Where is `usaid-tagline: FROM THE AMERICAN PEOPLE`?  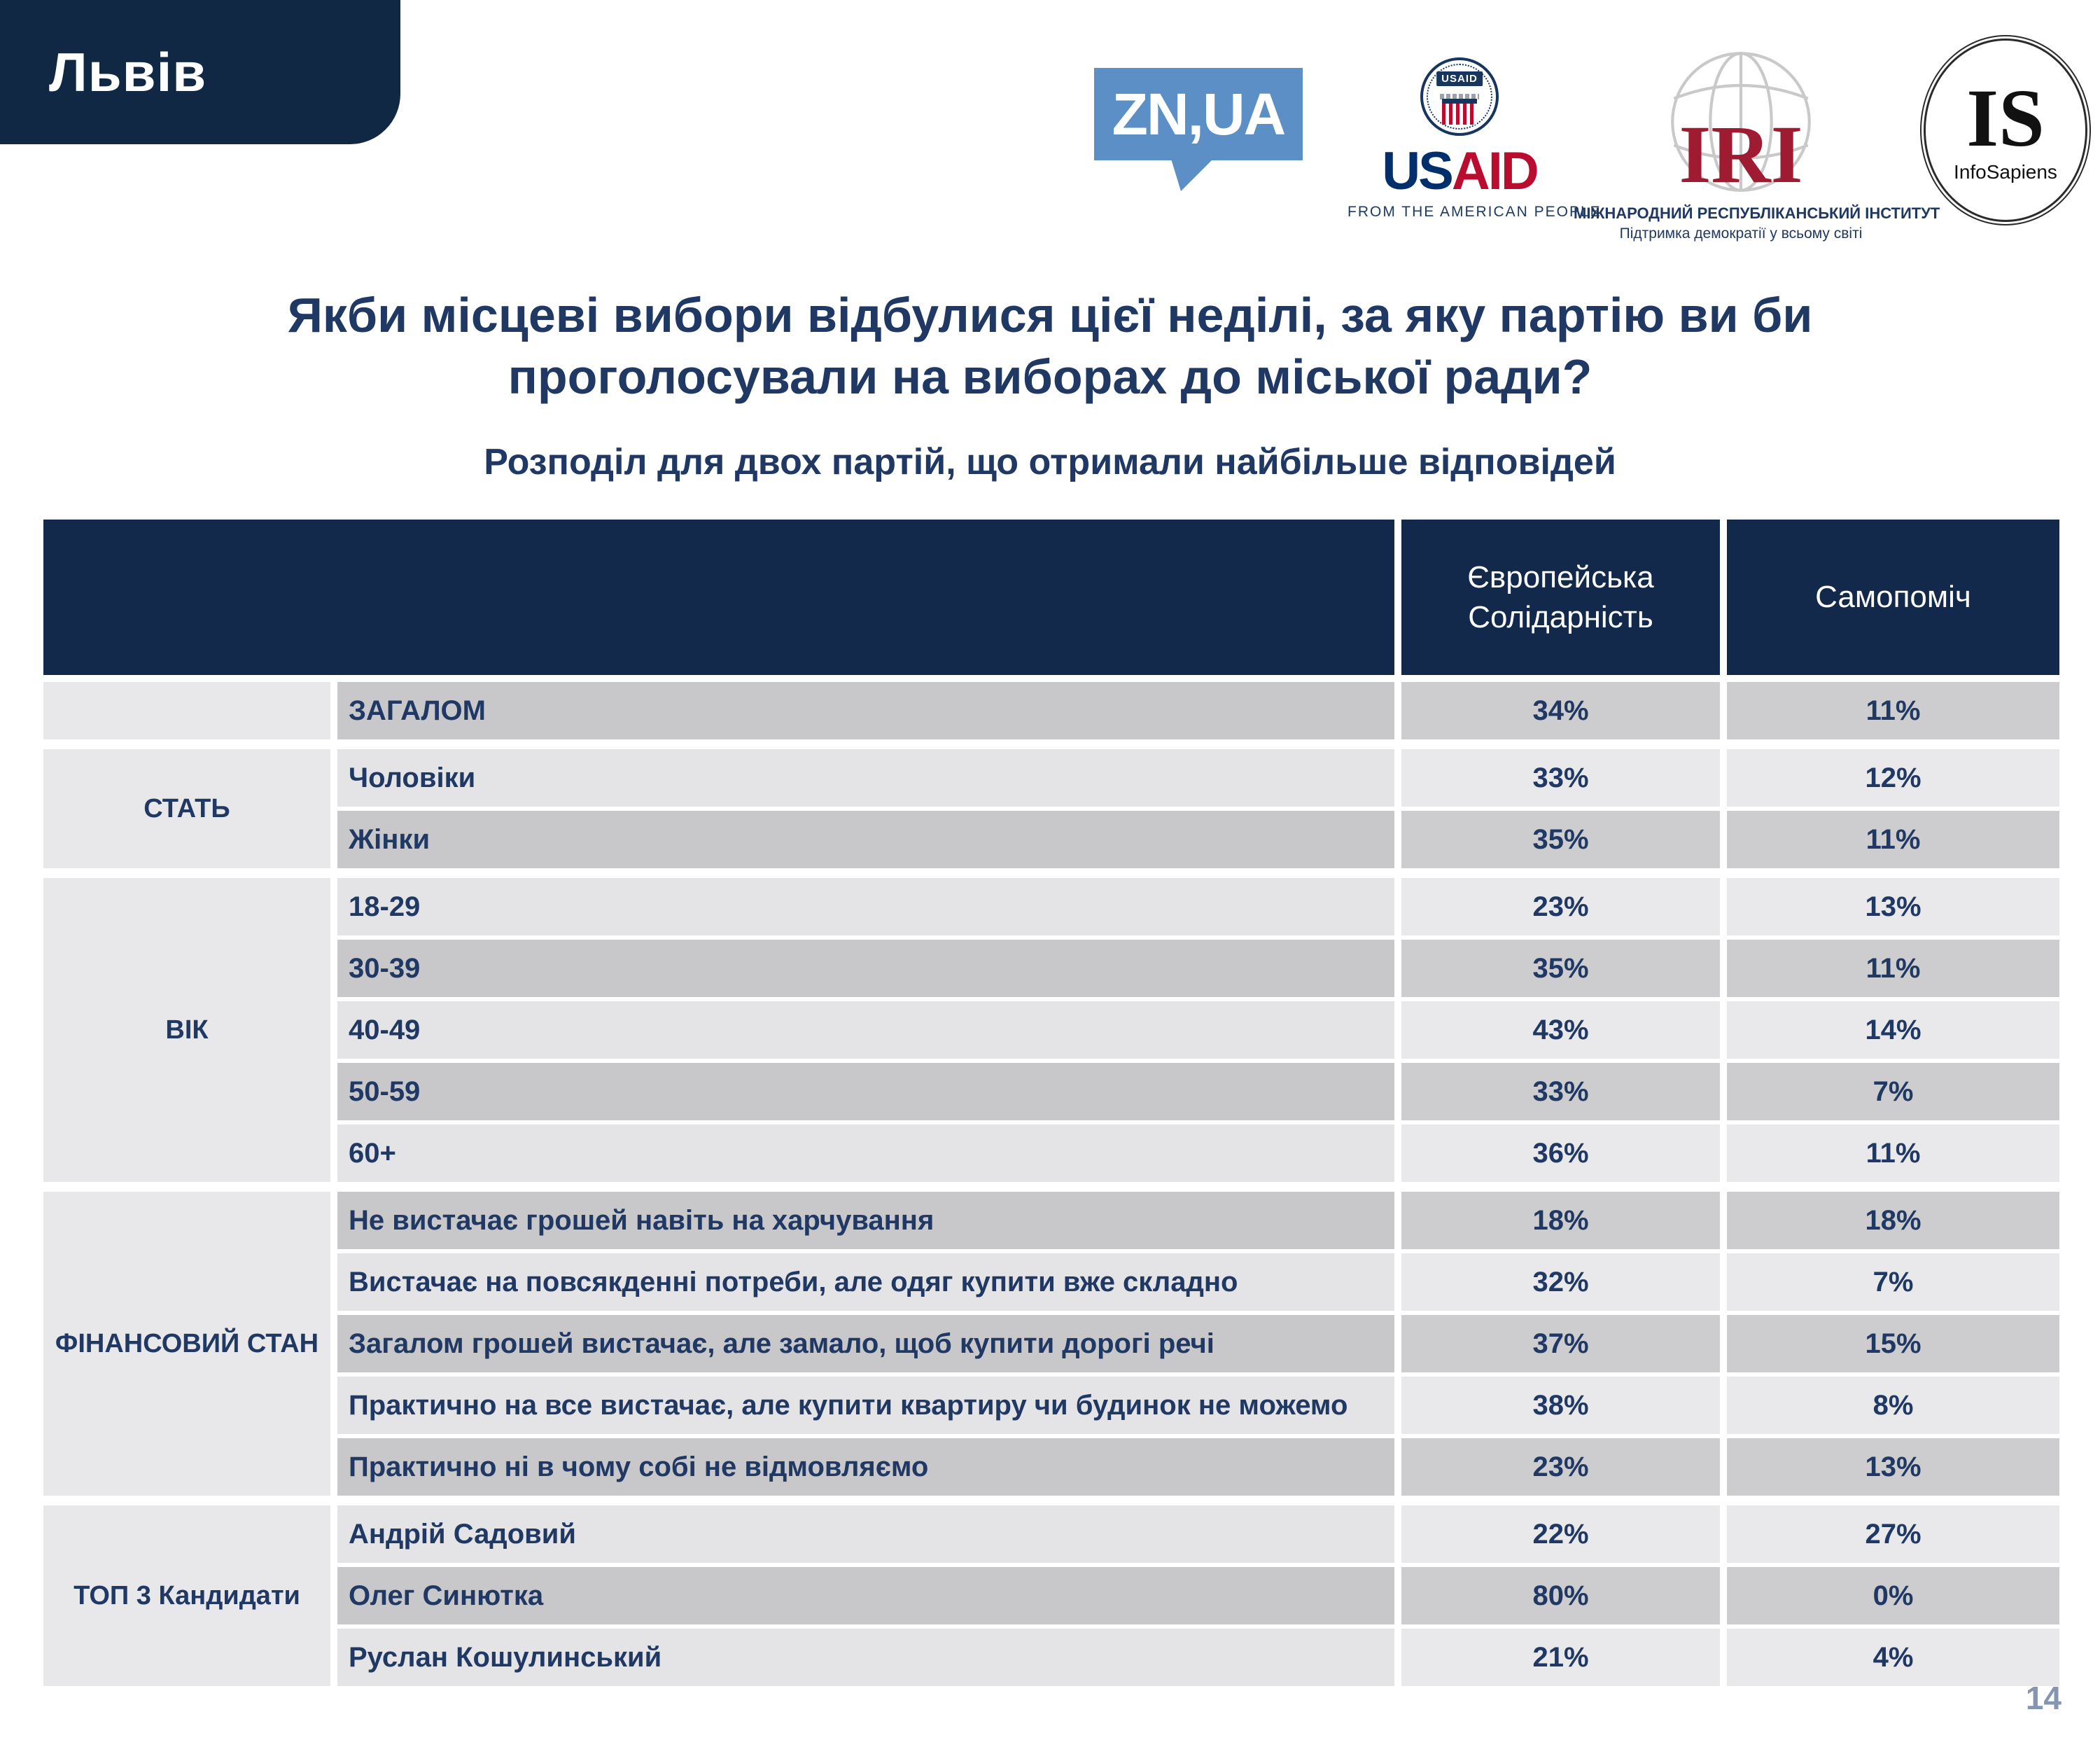 usaid-tagline: FROM THE AMERICAN PEOPLE is located at coordinates (1475, 212).